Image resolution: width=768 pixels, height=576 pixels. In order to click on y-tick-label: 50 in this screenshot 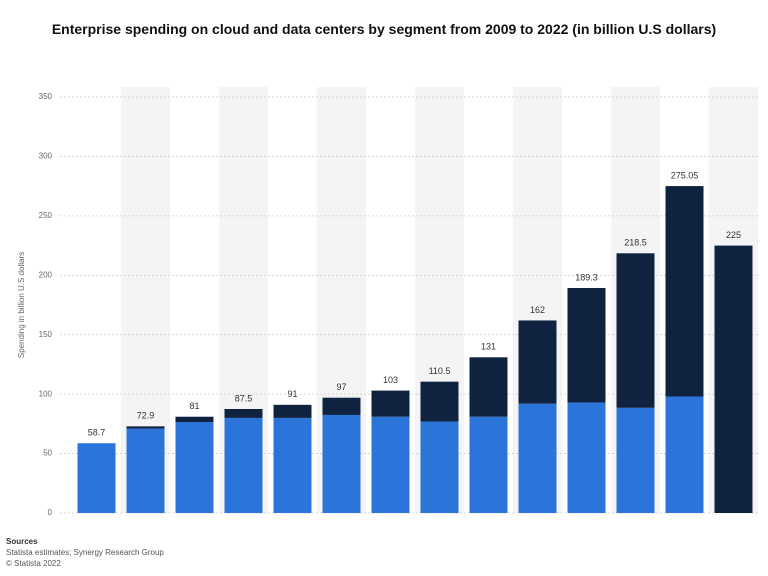, I will do `click(47, 453)`.